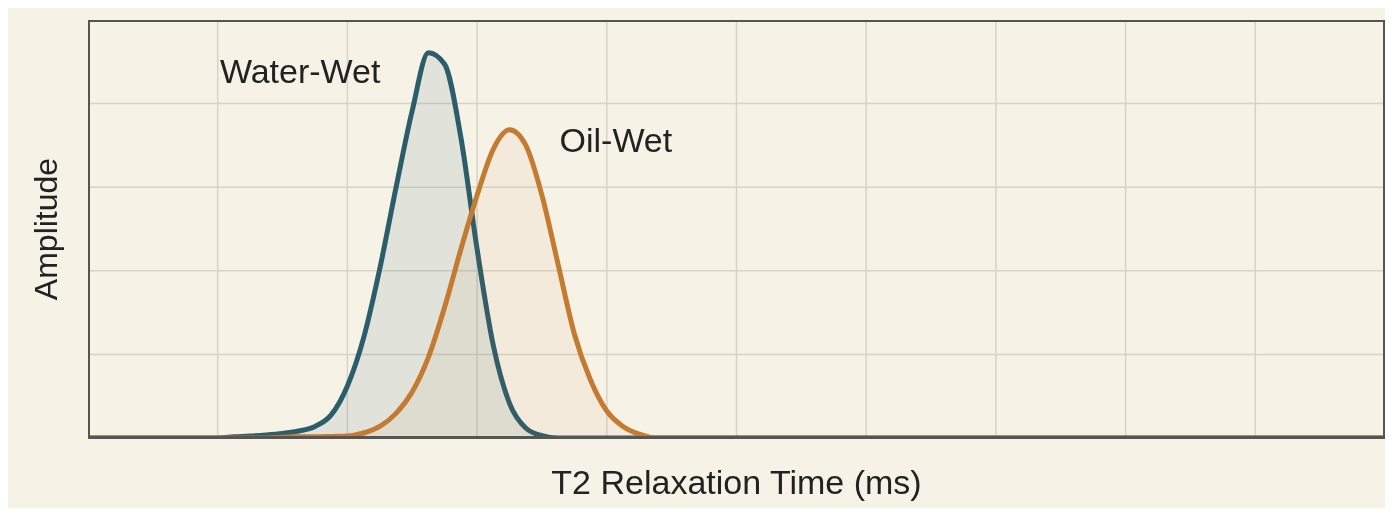 Image resolution: width=1393 pixels, height=516 pixels. Describe the element at coordinates (616, 139) in the screenshot. I see `series-label: Oil-Wet` at that location.